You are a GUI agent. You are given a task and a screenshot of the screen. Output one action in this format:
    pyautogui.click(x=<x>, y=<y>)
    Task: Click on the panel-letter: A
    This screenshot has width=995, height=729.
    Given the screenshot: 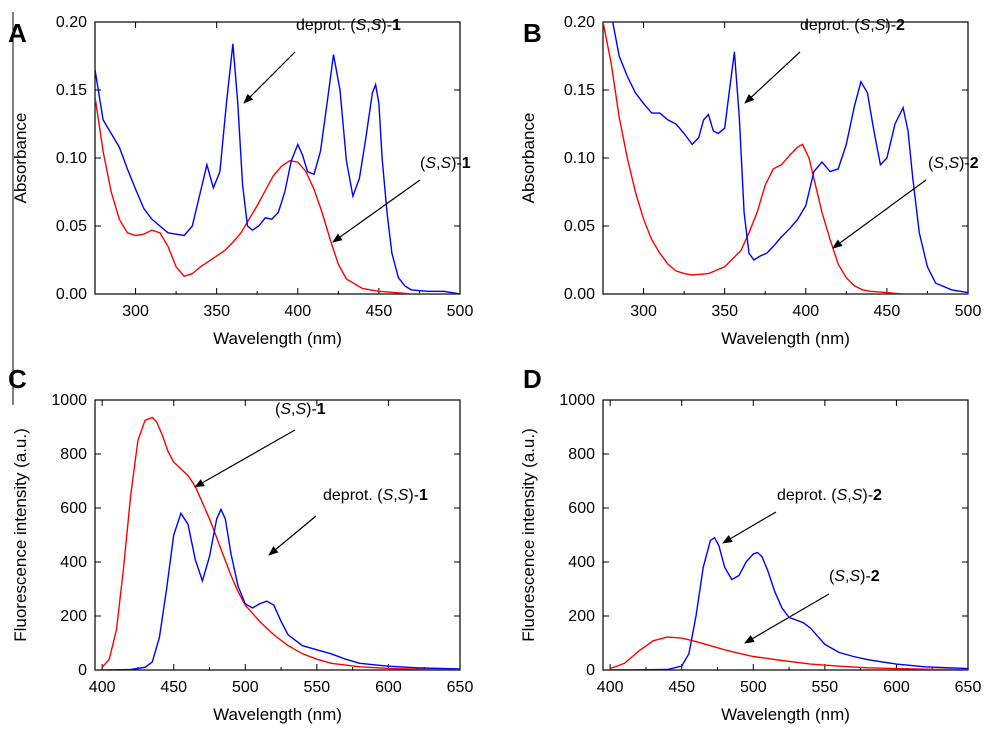 What is the action you would take?
    pyautogui.click(x=17, y=33)
    